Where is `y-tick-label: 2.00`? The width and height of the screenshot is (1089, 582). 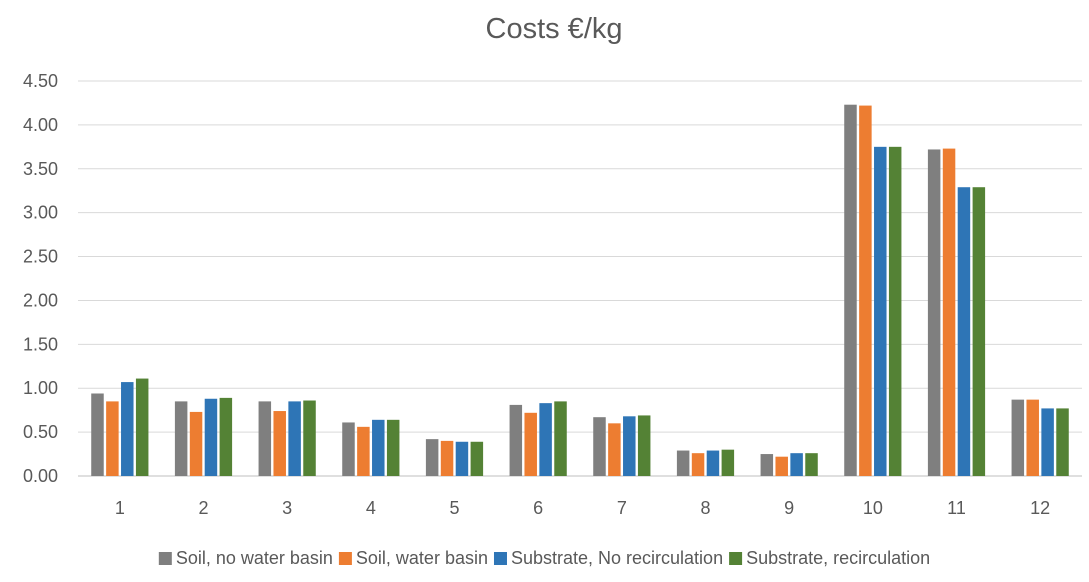
y-tick-label: 2.00 is located at coordinates (40, 300).